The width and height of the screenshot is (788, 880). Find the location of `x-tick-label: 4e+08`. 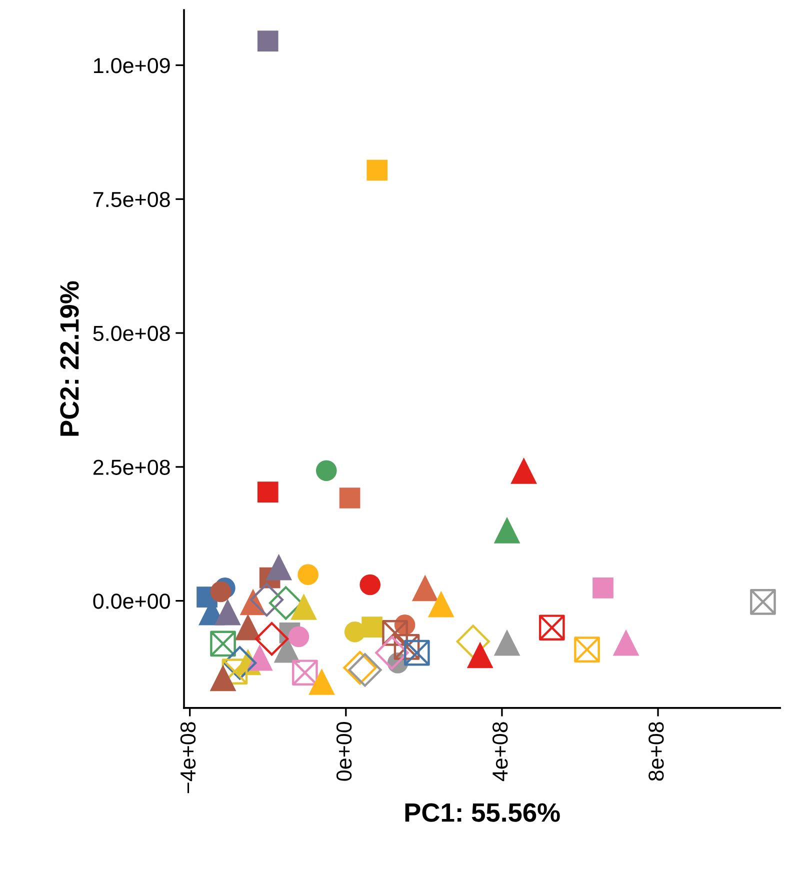

x-tick-label: 4e+08 is located at coordinates (500, 752).